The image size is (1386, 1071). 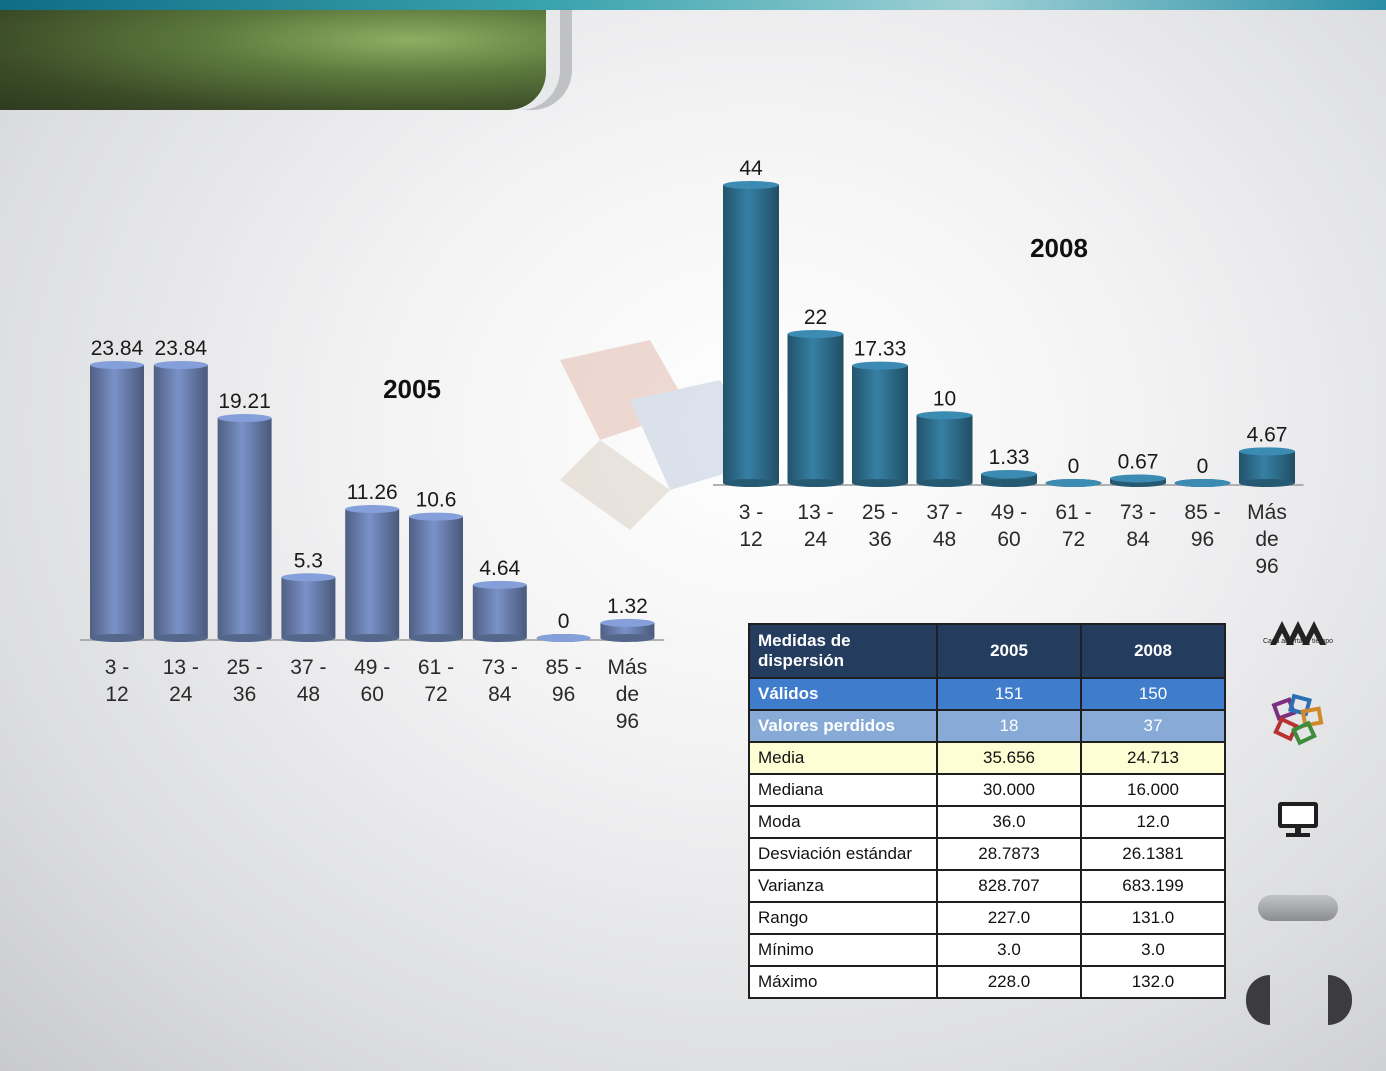 I want to click on category-label: 24, so click(x=181, y=694).